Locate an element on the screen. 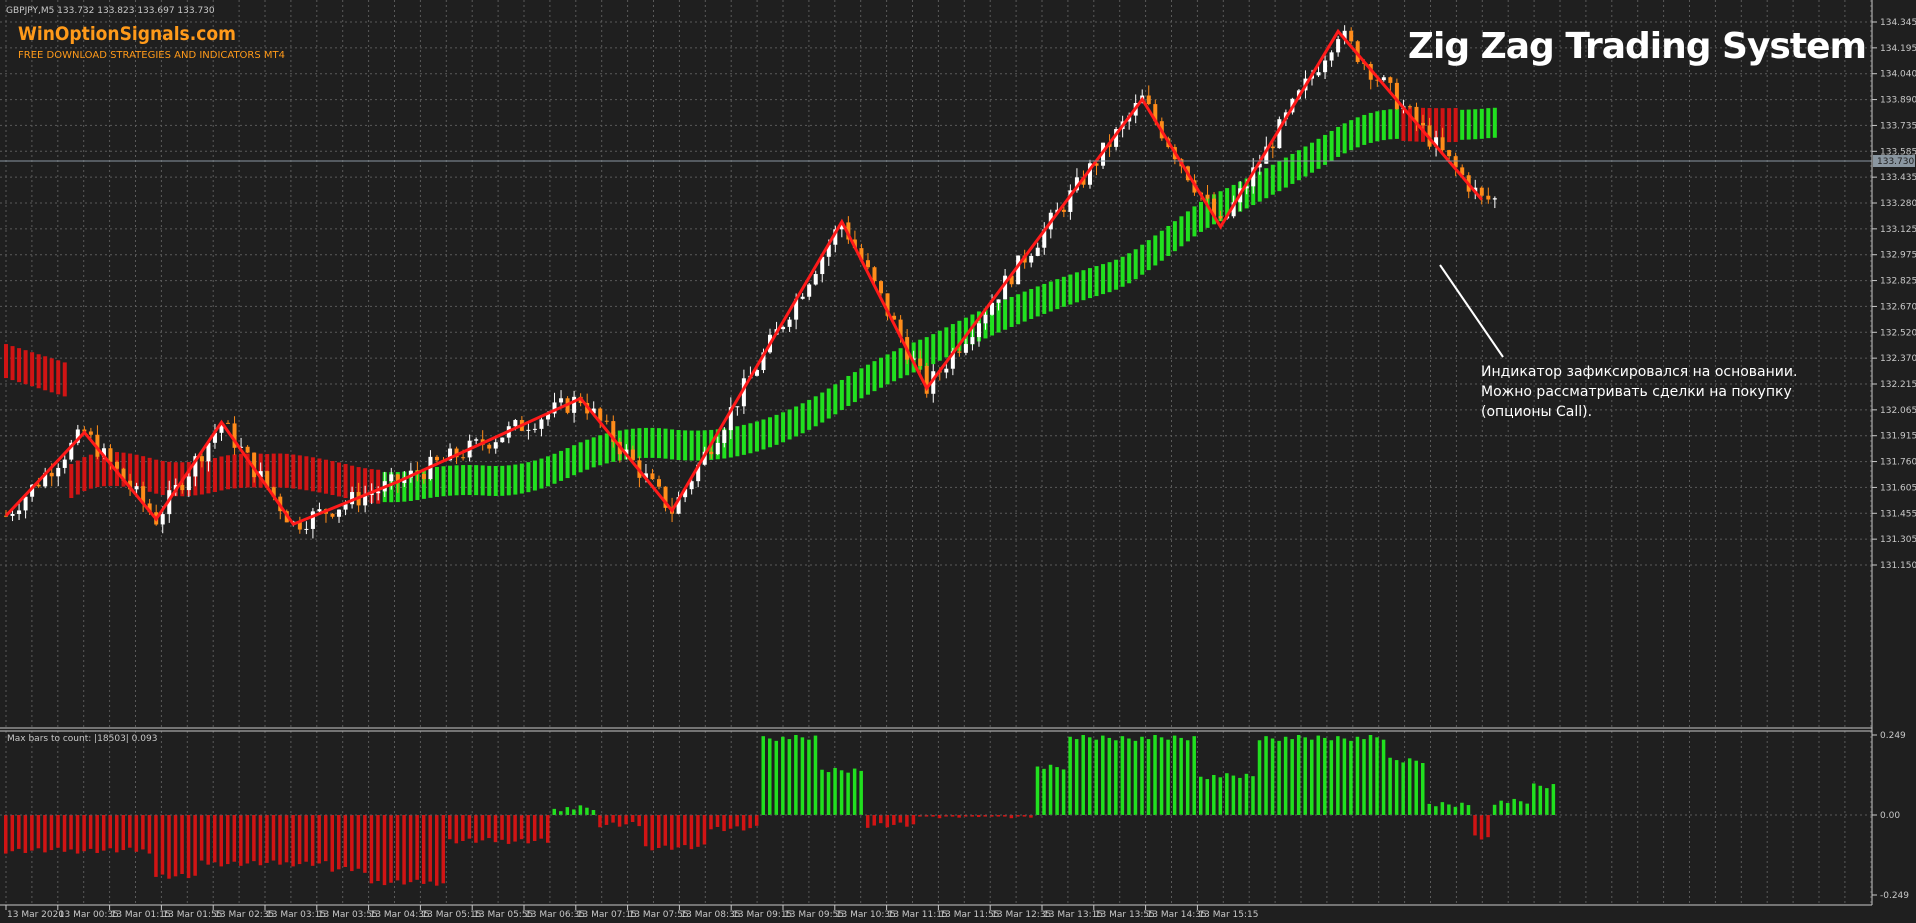 This screenshot has height=923, width=1916. x-tick-label: 13 Mar 09:55 is located at coordinates (814, 915).